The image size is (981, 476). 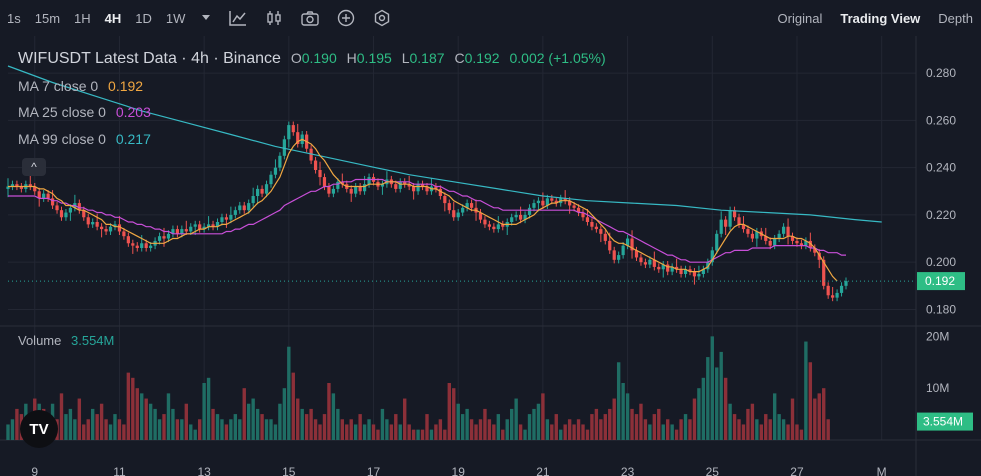 I want to click on collapse-legend-button: ^, so click(x=34, y=167).